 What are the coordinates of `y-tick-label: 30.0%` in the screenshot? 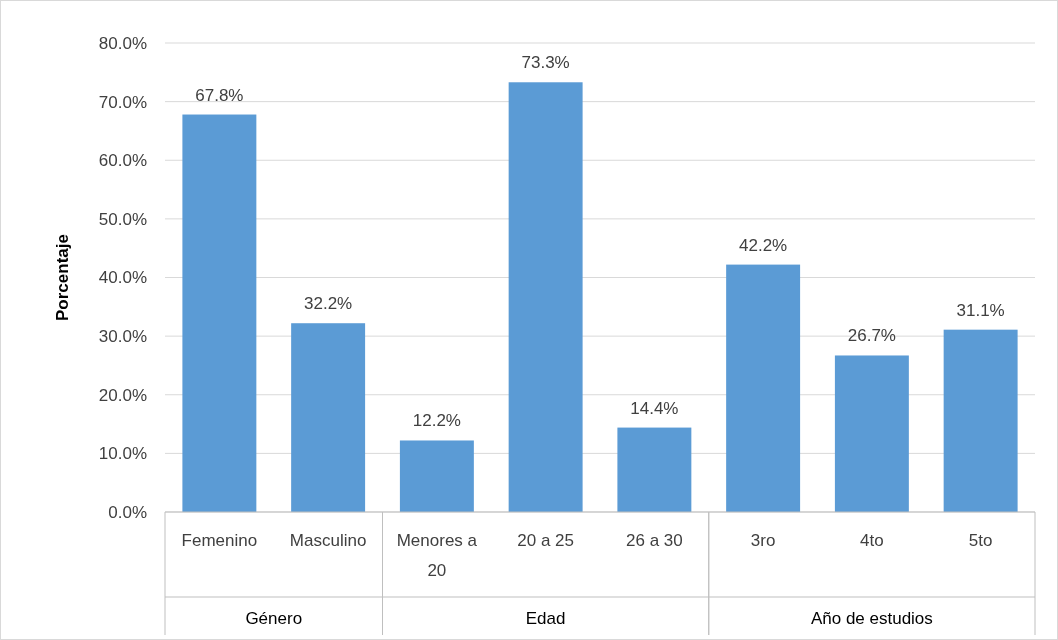 It's located at (122, 337).